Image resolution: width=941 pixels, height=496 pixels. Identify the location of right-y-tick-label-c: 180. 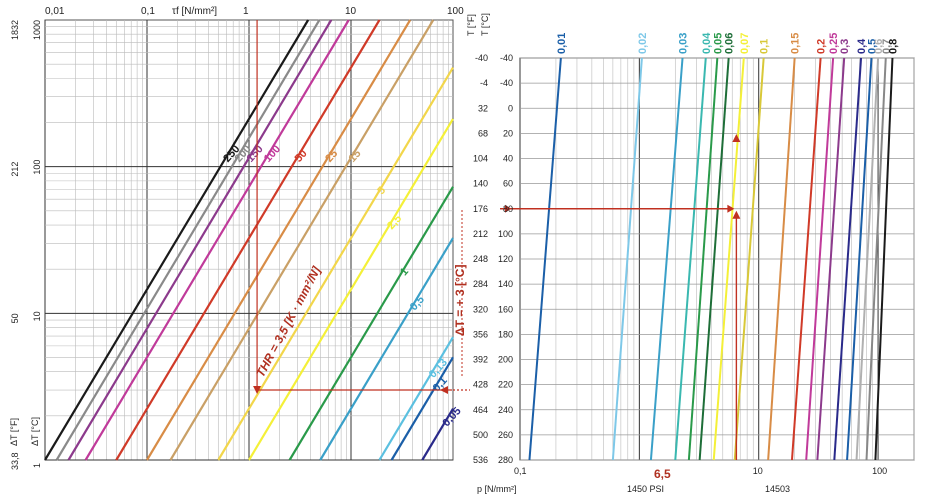
(505, 334).